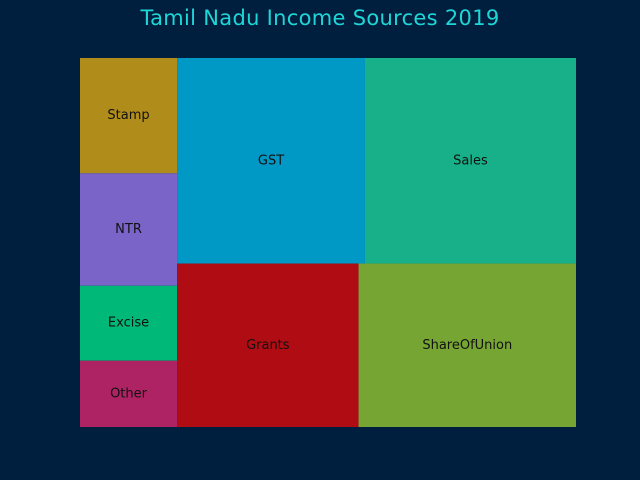  I want to click on treemap-cell-grants: Grants, so click(268, 345).